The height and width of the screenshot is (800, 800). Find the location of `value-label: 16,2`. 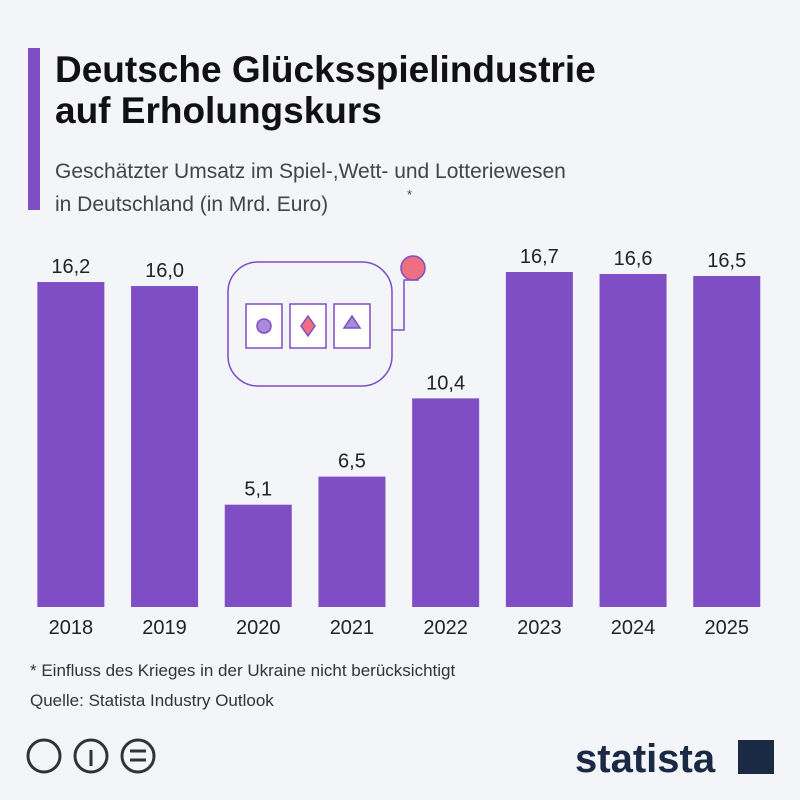

value-label: 16,2 is located at coordinates (70, 267).